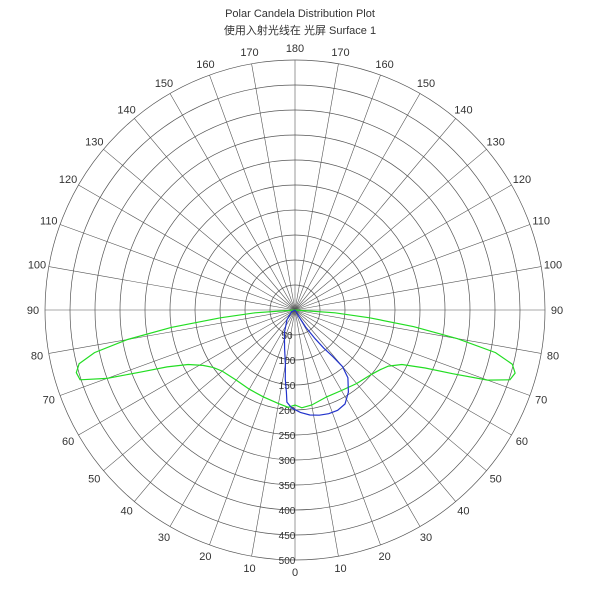  What do you see at coordinates (287, 486) in the screenshot?
I see `radial-tick-label: 350` at bounding box center [287, 486].